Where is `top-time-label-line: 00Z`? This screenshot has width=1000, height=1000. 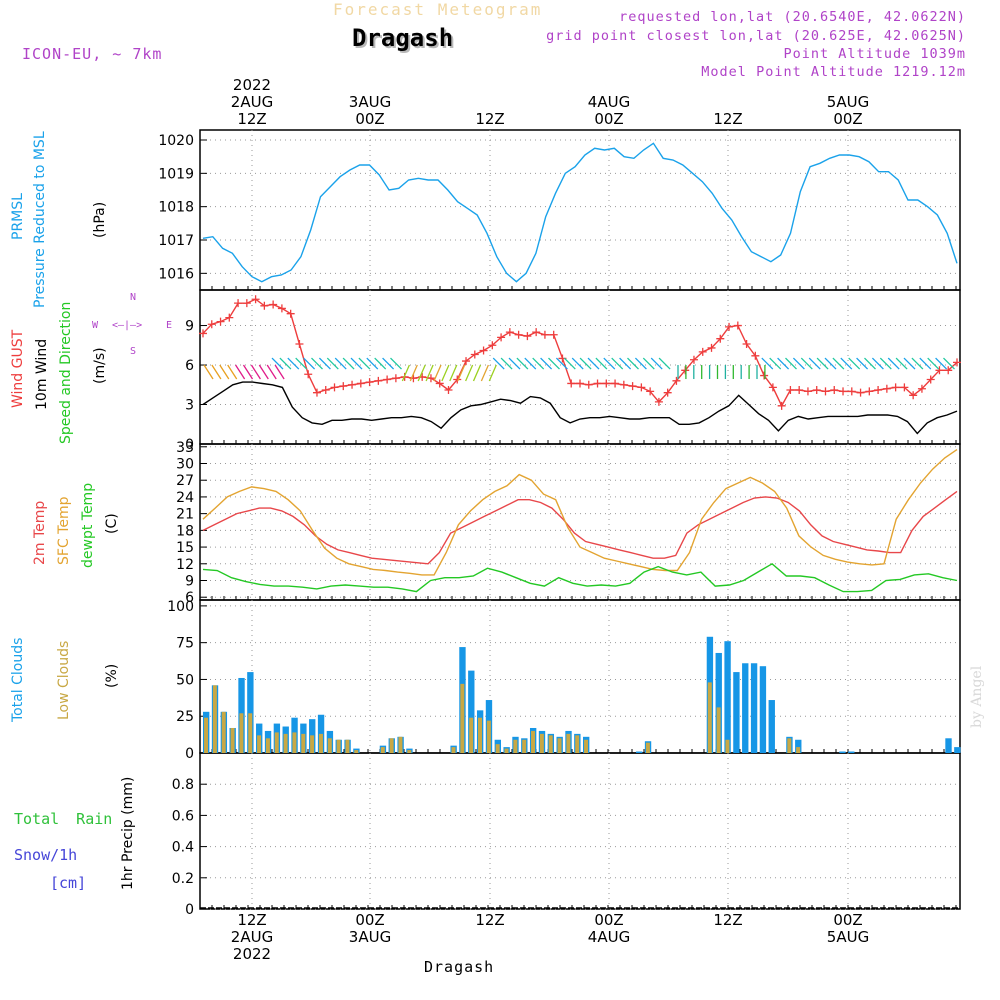
top-time-label-line: 00Z is located at coordinates (848, 119).